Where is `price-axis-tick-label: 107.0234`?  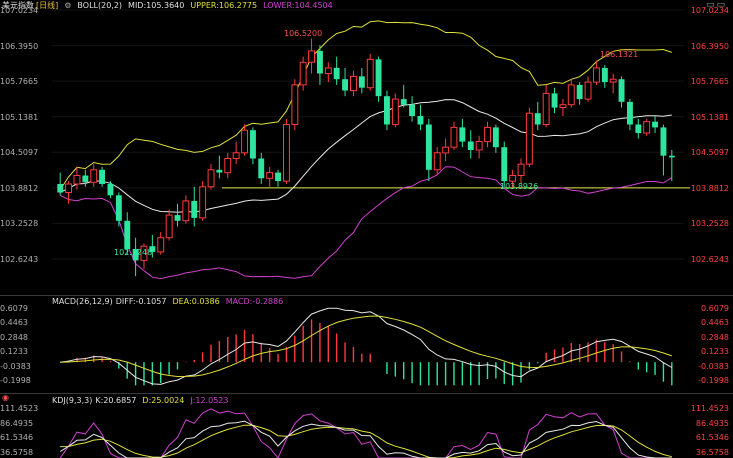 price-axis-tick-label: 107.0234 is located at coordinates (709, 10).